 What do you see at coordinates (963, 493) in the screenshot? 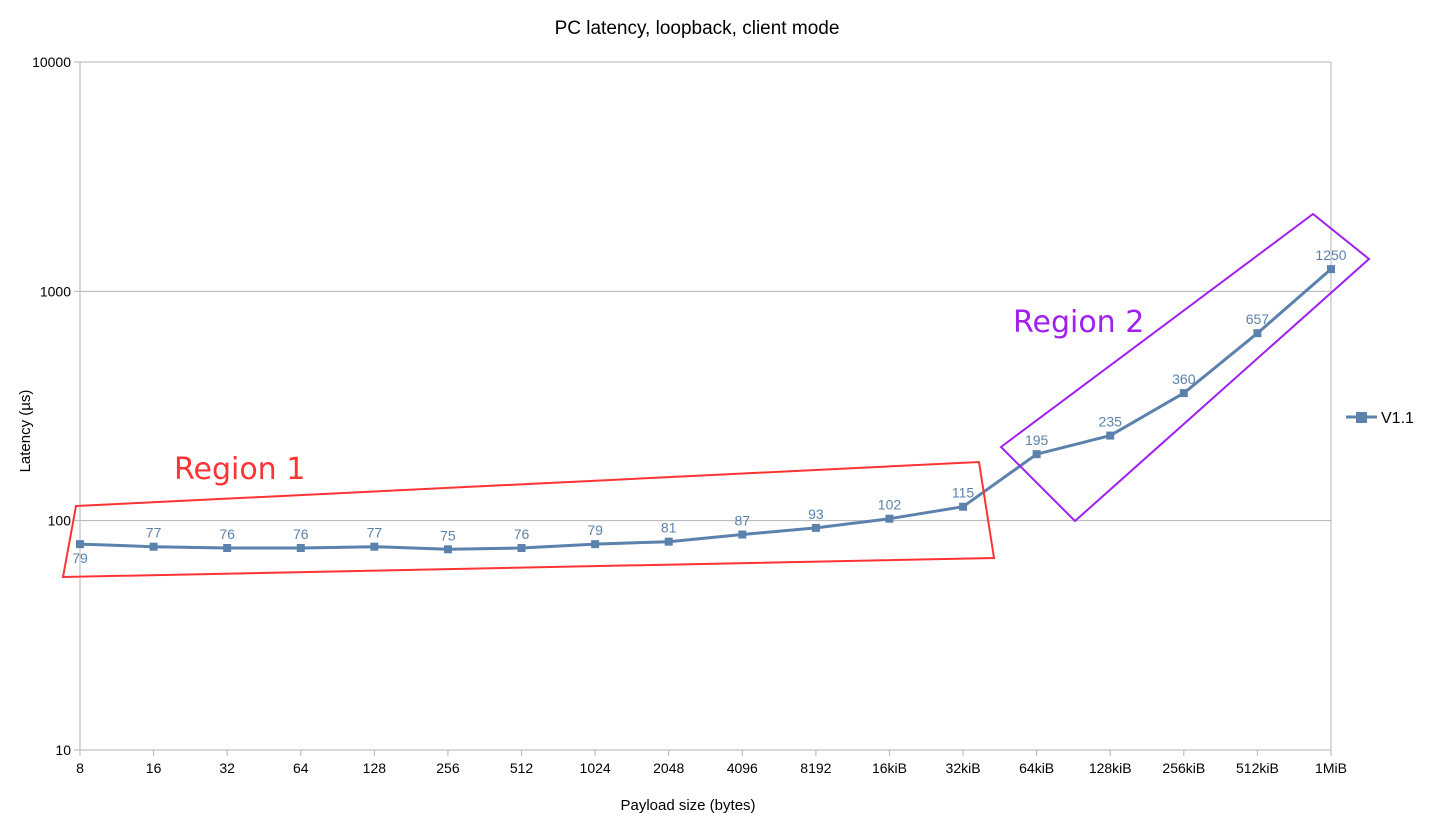
I see `data-label: 115` at bounding box center [963, 493].